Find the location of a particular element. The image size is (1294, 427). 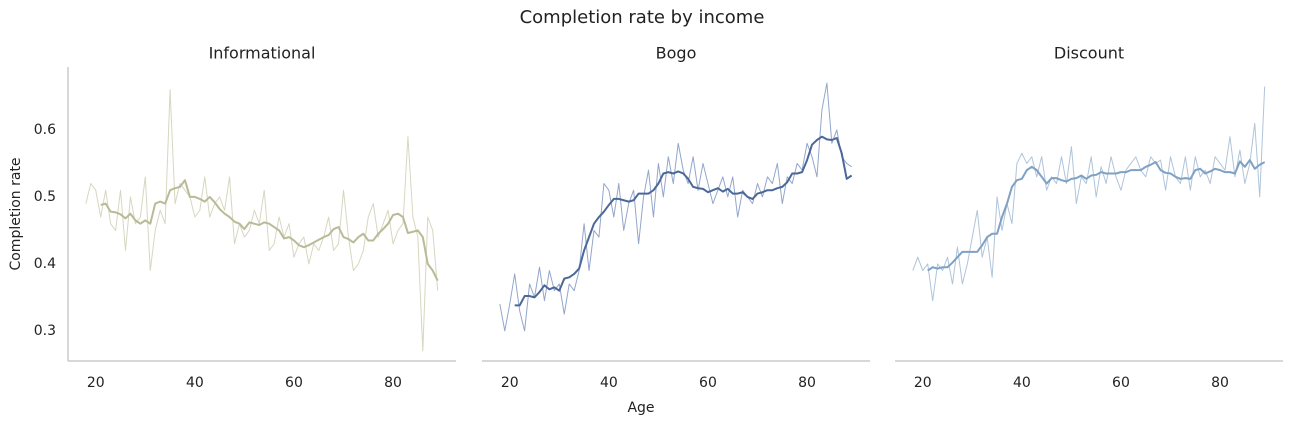

y-tick-label: 0.5 is located at coordinates (45, 197).